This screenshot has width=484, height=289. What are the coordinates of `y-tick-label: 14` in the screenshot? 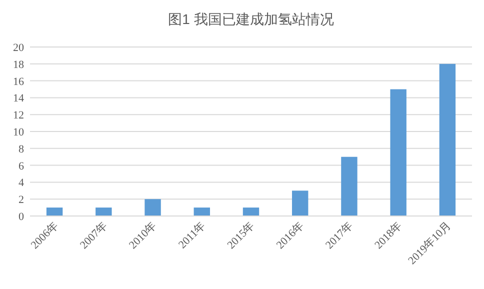 It's located at (18, 98).